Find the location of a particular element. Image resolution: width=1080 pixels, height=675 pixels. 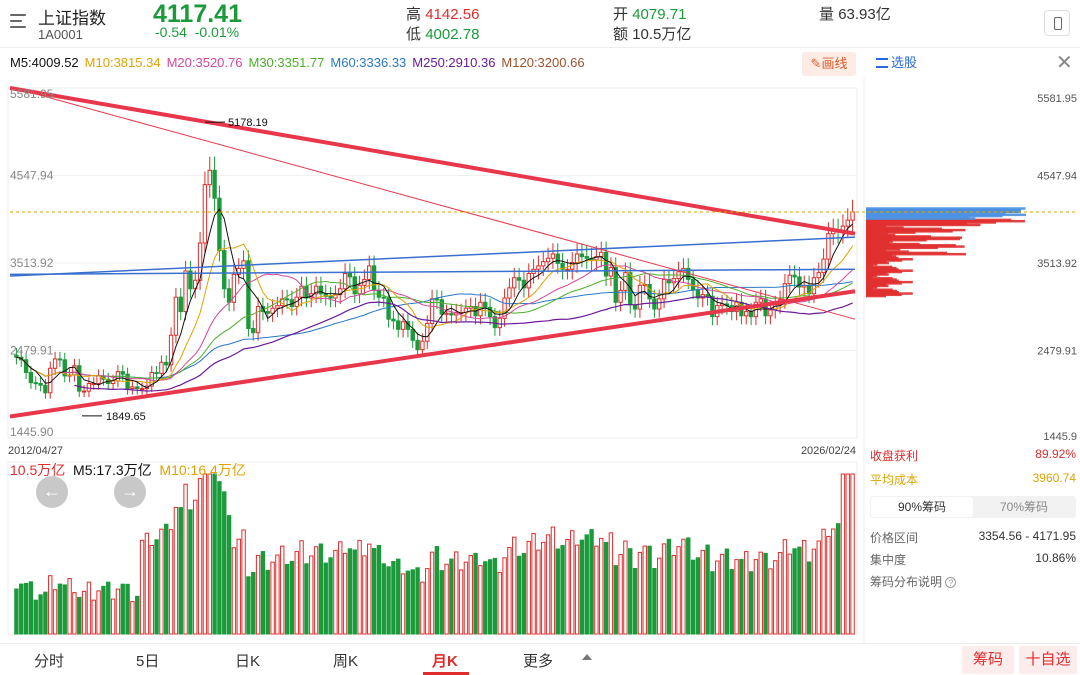

ma20-line is located at coordinates (434, 323).